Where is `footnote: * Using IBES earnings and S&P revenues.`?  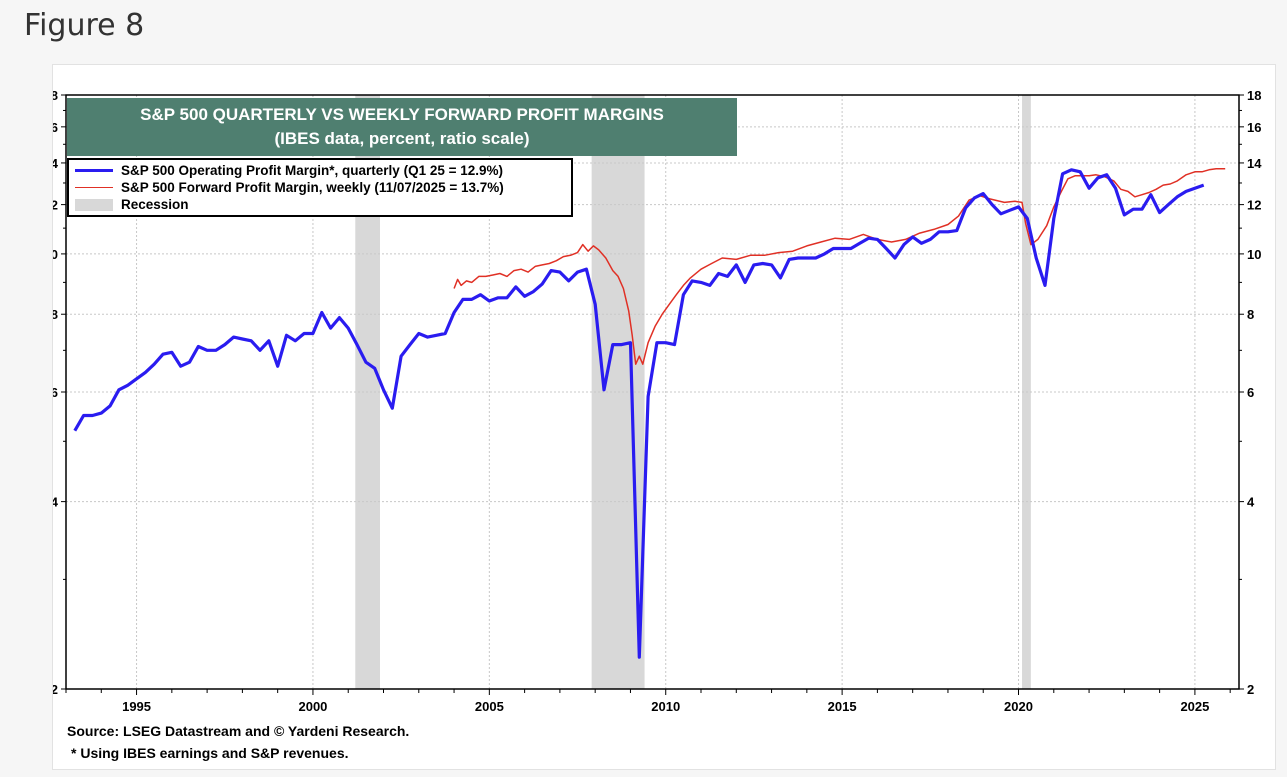
footnote: * Using IBES earnings and S&P revenues. is located at coordinates (210, 753).